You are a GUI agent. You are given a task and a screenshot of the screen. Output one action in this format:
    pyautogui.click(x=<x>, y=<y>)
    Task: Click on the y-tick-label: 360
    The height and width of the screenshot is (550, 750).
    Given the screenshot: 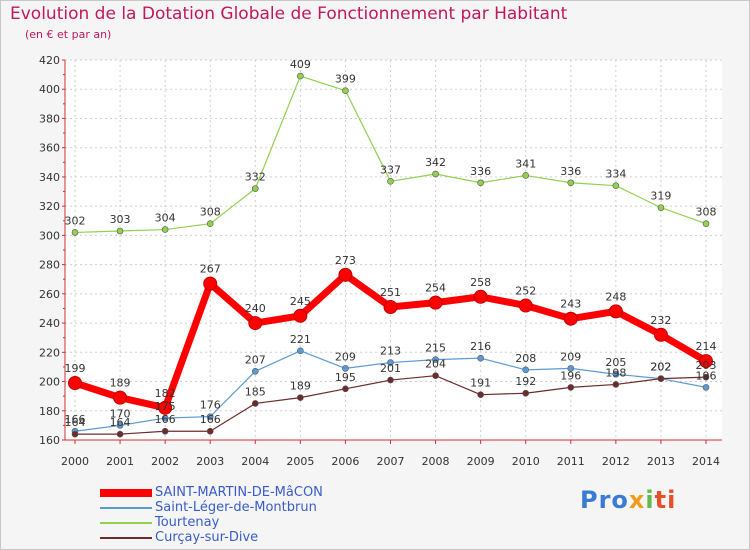 What is the action you would take?
    pyautogui.click(x=49, y=148)
    